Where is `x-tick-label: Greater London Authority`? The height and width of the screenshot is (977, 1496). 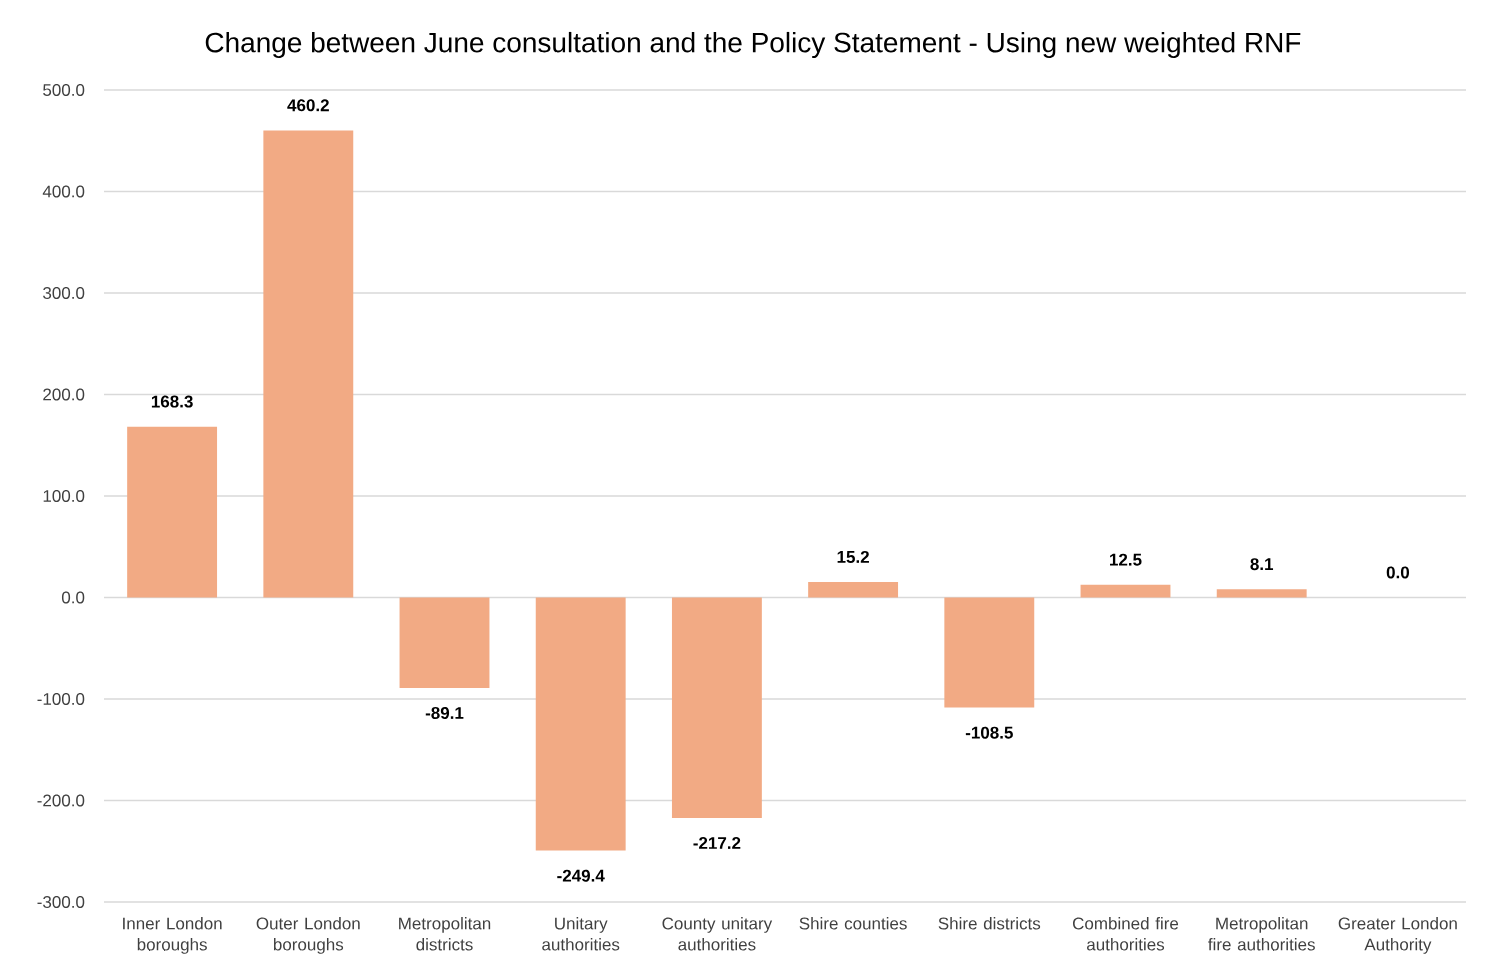 x-tick-label: Greater London Authority is located at coordinates (1397, 935).